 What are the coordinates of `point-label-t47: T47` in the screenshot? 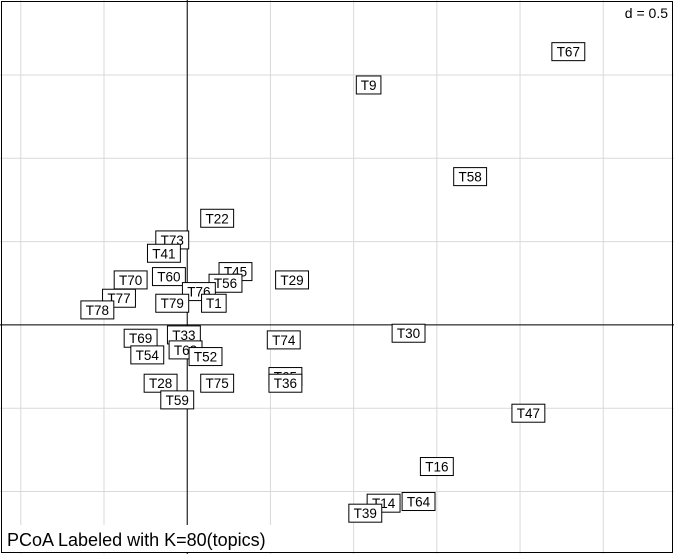 It's located at (528, 413).